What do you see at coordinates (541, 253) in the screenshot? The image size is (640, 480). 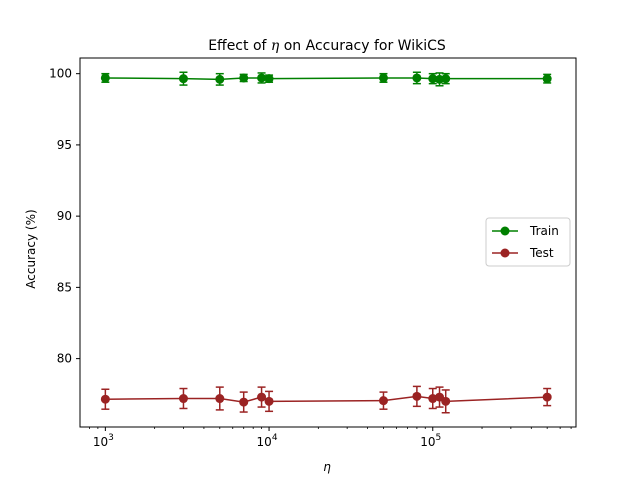 I see `legend-label: Test` at bounding box center [541, 253].